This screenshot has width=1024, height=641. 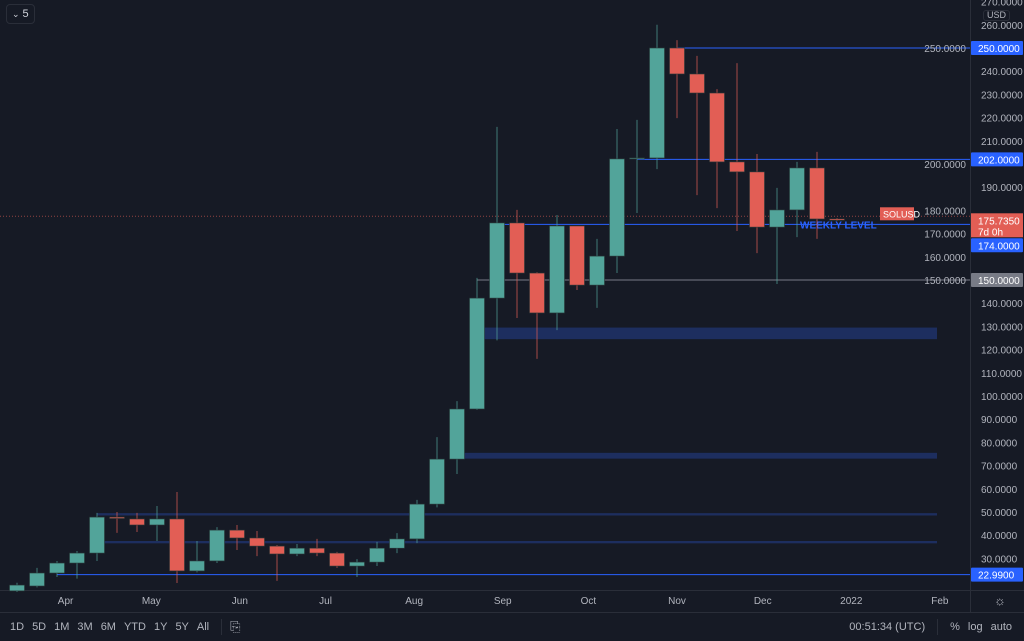 What do you see at coordinates (222, 627) in the screenshot?
I see `divider` at bounding box center [222, 627].